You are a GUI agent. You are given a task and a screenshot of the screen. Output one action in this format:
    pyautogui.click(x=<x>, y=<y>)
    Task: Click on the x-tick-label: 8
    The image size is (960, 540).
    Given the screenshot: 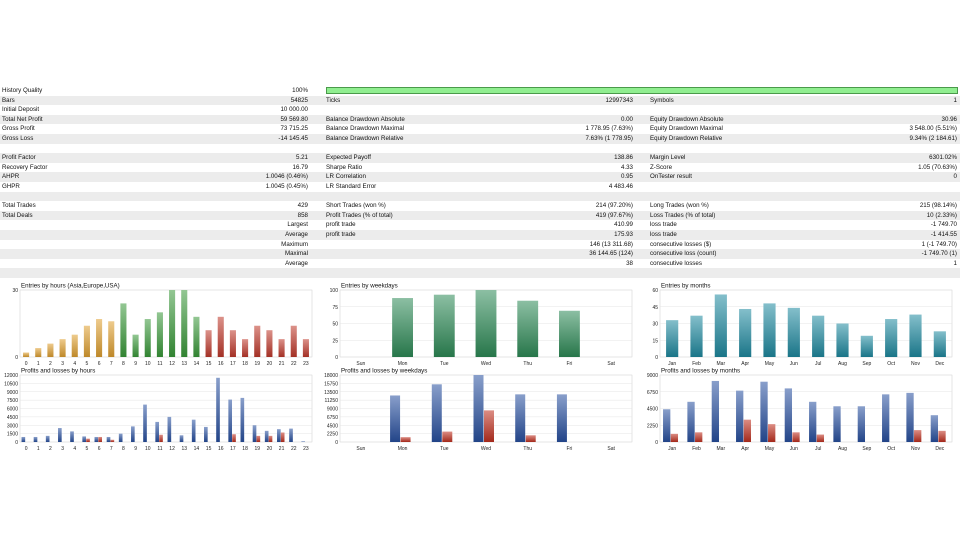 What is the action you would take?
    pyautogui.click(x=123, y=364)
    